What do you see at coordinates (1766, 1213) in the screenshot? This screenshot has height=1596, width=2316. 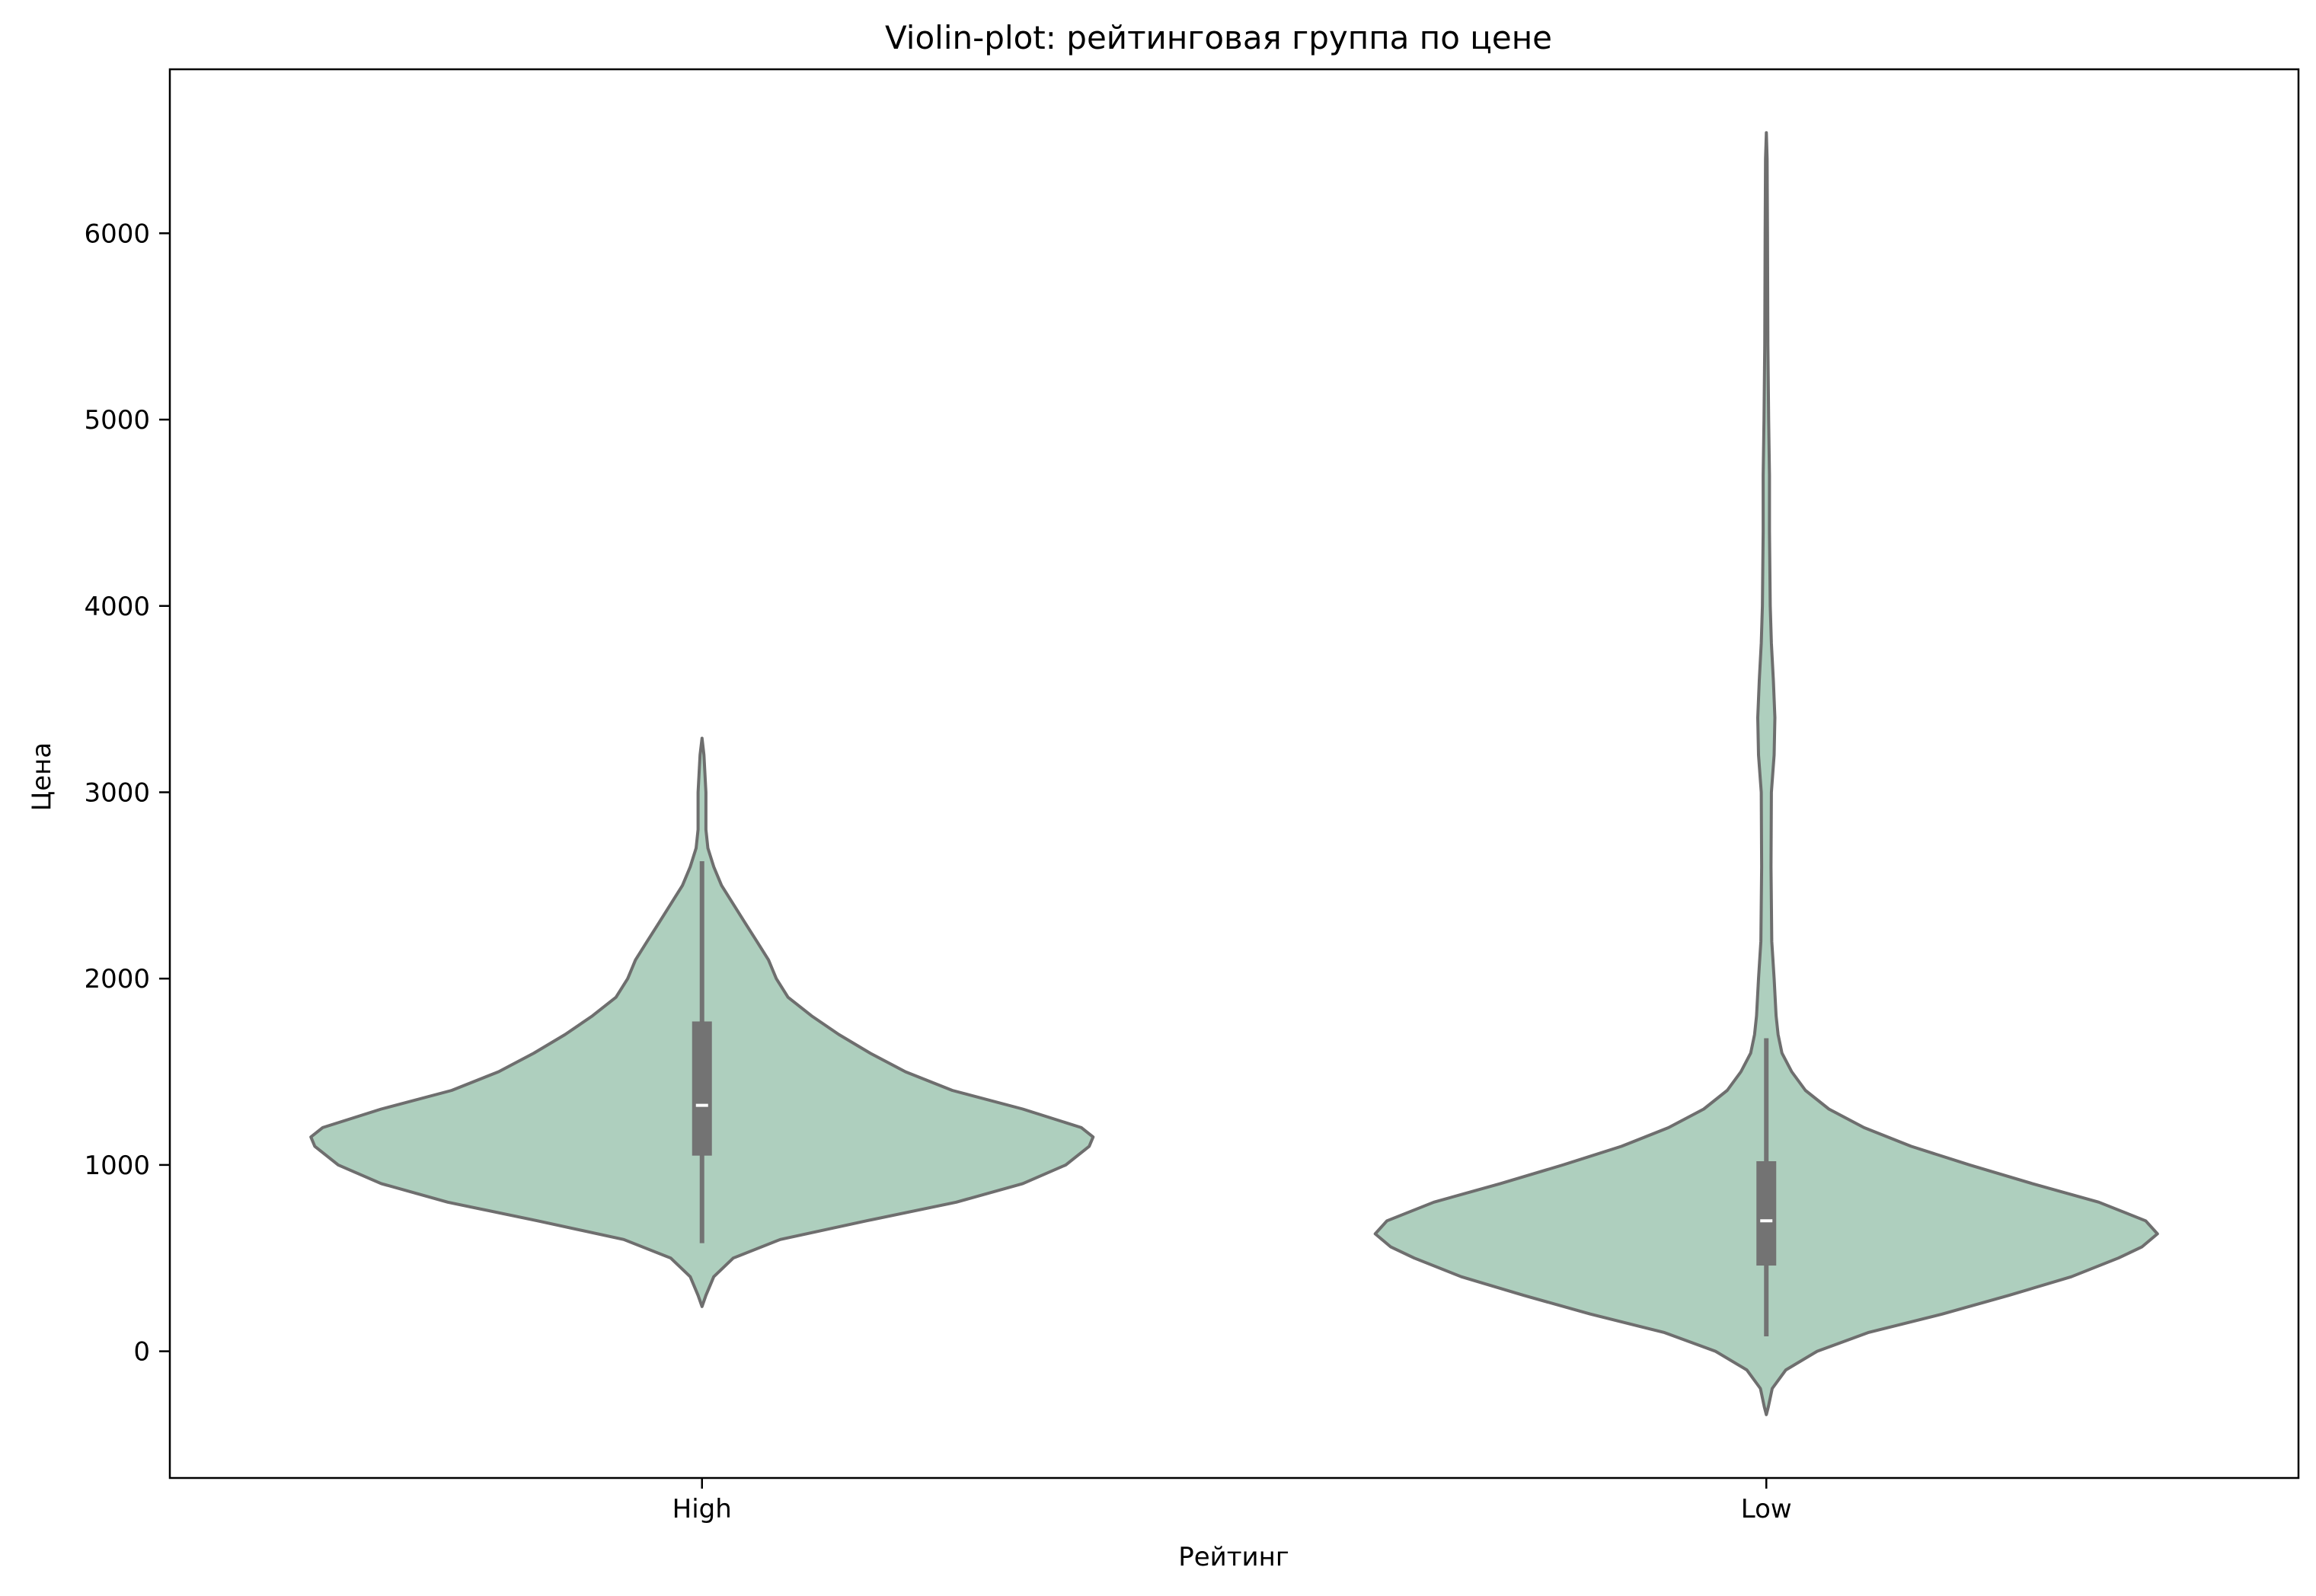 I see `iqr-box-low` at bounding box center [1766, 1213].